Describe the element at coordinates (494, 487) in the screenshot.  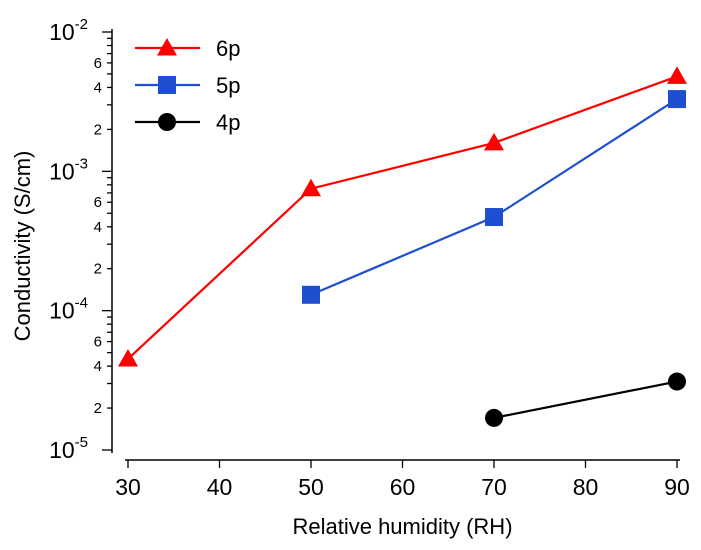
I see `x-tick-label: 70` at that location.